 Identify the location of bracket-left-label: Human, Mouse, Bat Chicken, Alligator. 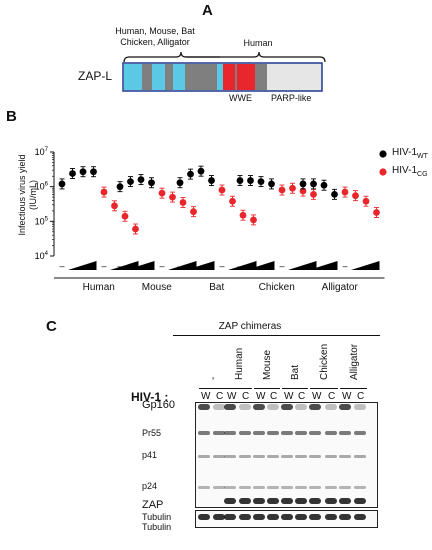
(155, 36).